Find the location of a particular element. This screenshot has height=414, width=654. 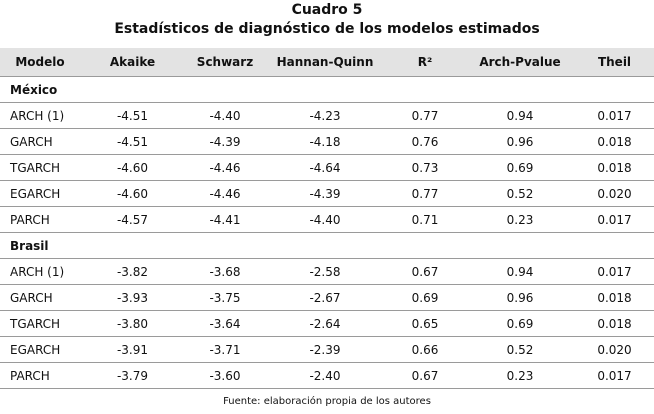

column-header: Theil is located at coordinates (614, 62).